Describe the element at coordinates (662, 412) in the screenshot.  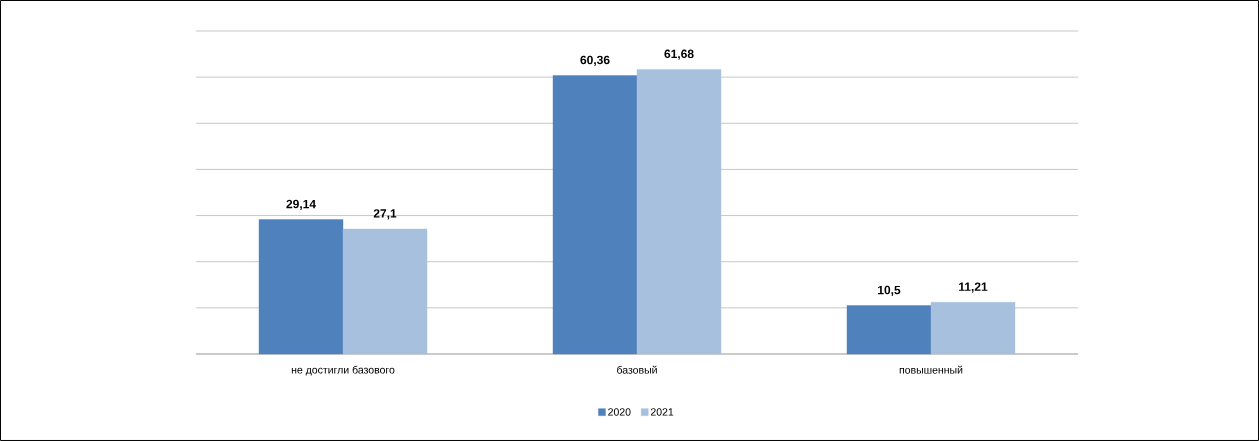
I see `legend-label: 2021` at that location.